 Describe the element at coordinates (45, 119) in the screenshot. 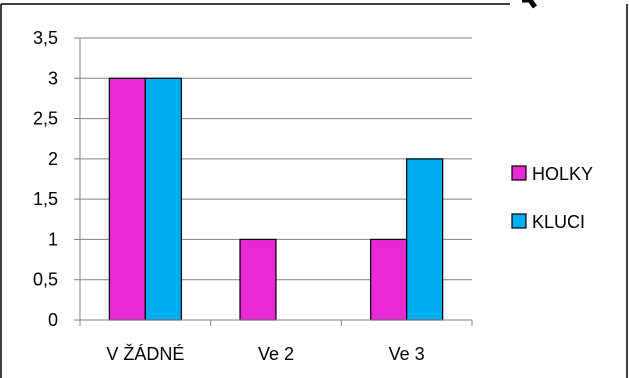

I see `y-tick-label: 2,5` at that location.